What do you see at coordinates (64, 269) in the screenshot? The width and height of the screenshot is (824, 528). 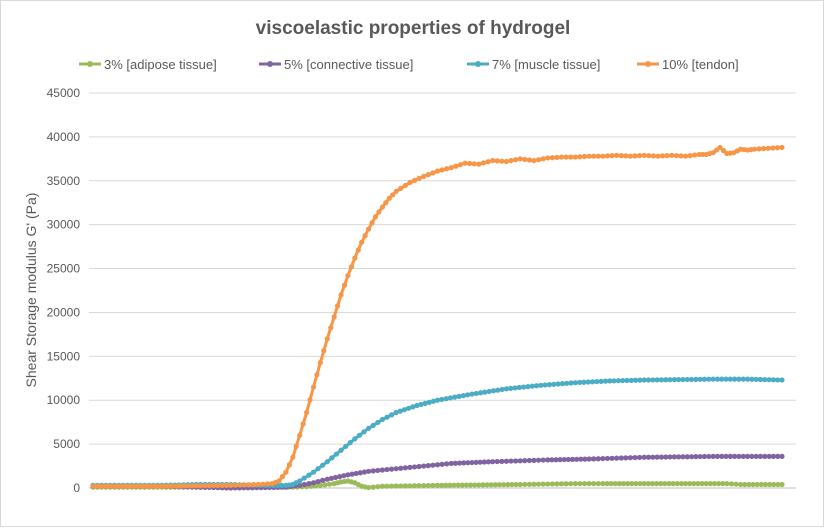 I see `y-tick-label: 25000` at bounding box center [64, 269].